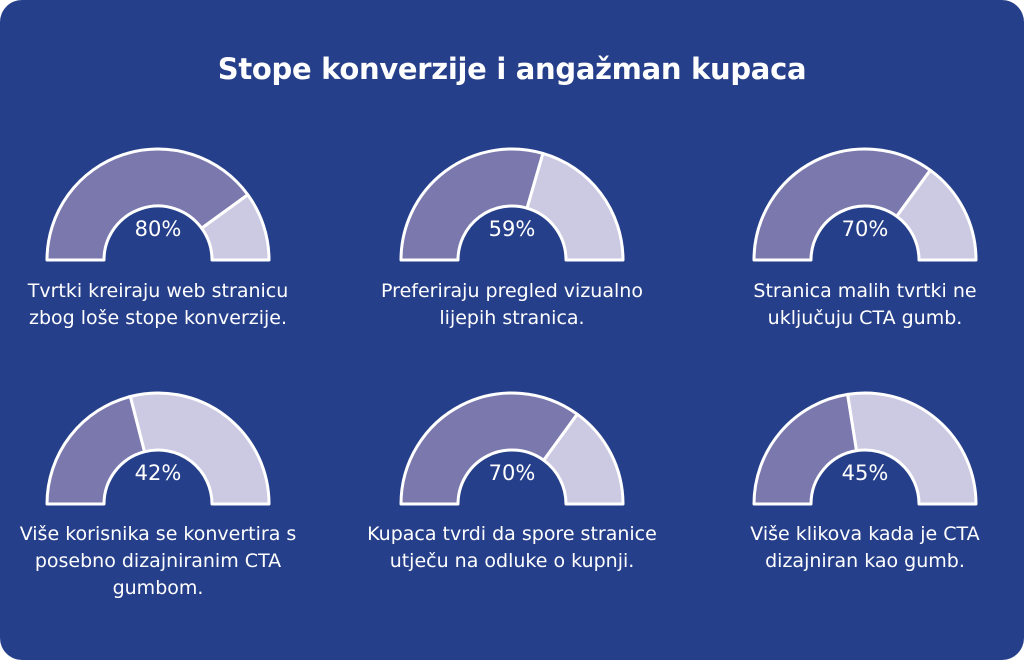  Describe the element at coordinates (575, 206) in the screenshot. I see `gauge-2-remaining-segment` at that location.